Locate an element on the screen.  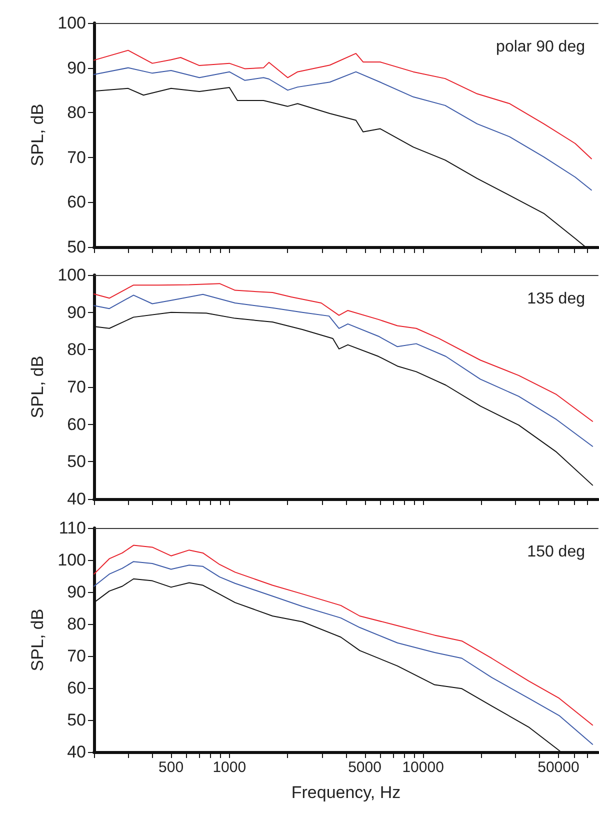
x-tick-label: 50000 is located at coordinates (559, 767).